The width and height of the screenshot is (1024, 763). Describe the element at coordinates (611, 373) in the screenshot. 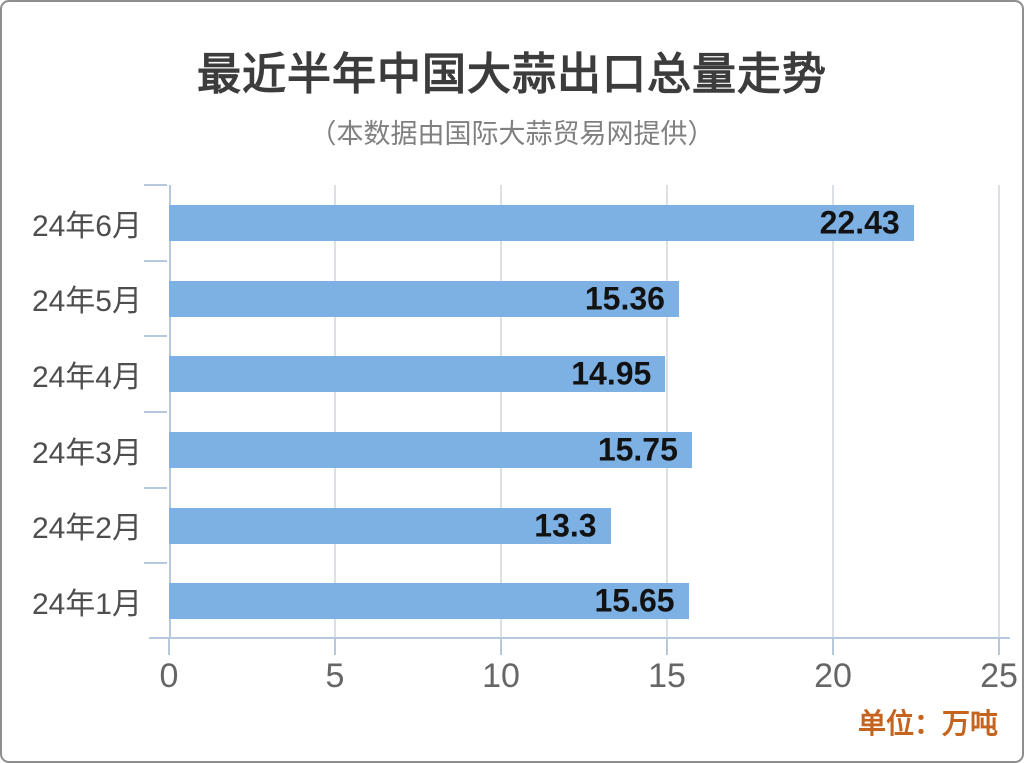

I see `bar-value-label: 14.95` at that location.